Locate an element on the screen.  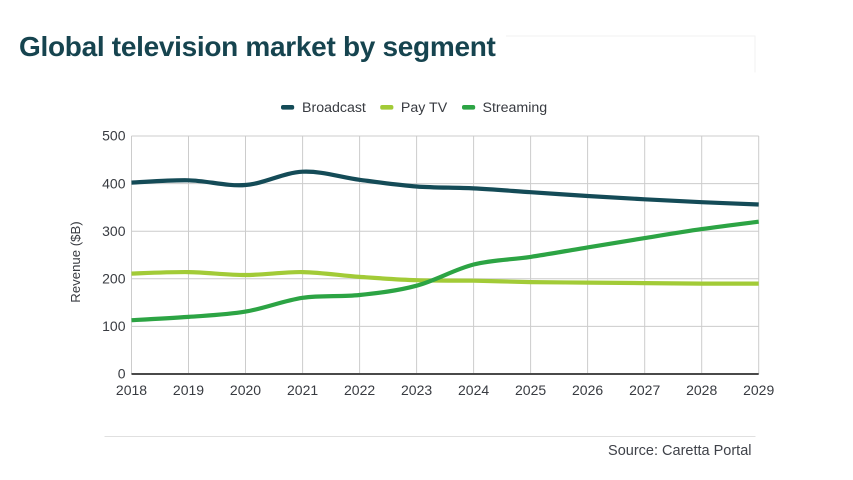
svg-text: 2020 is located at coordinates (245, 390).